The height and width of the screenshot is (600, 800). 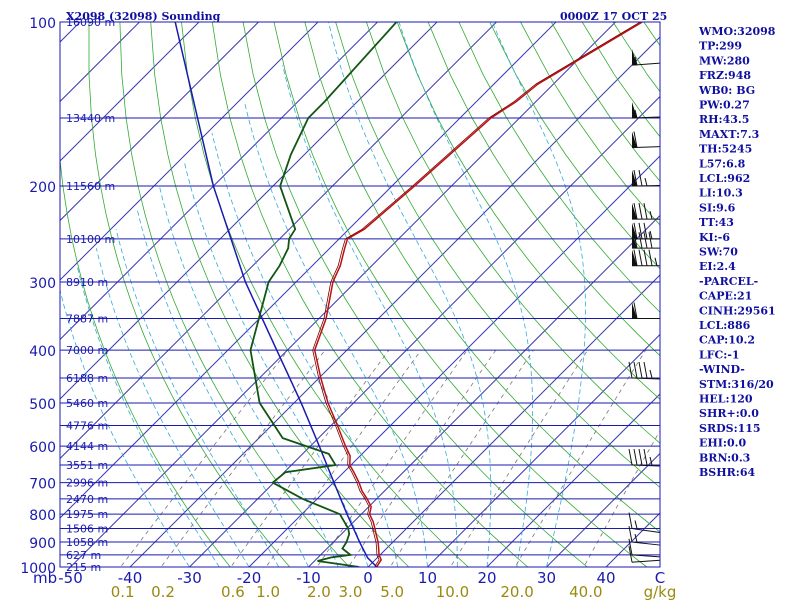 What do you see at coordinates (368, 578) in the screenshot?
I see `temperature-tick-label: 0` at bounding box center [368, 578].